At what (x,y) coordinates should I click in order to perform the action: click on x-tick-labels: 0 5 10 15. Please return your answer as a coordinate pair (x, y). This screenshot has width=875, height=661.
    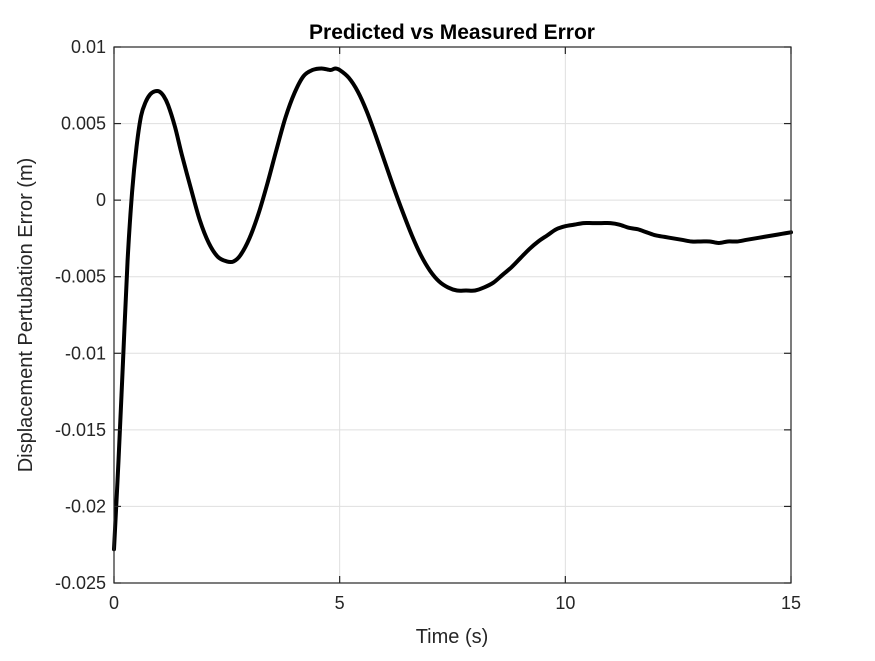
    Looking at the image, I should click on (455, 603).